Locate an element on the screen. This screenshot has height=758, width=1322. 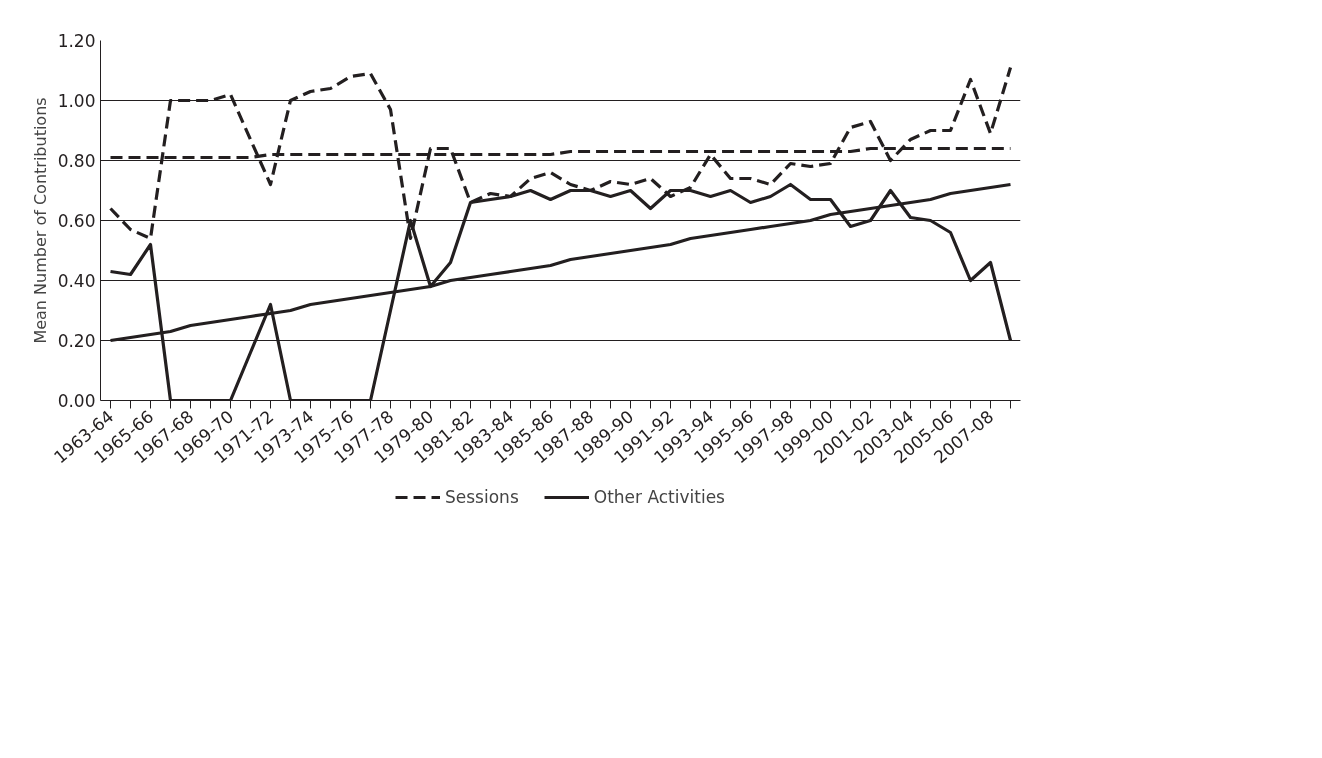
y-tick-label: 0.40 is located at coordinates (76, 281).